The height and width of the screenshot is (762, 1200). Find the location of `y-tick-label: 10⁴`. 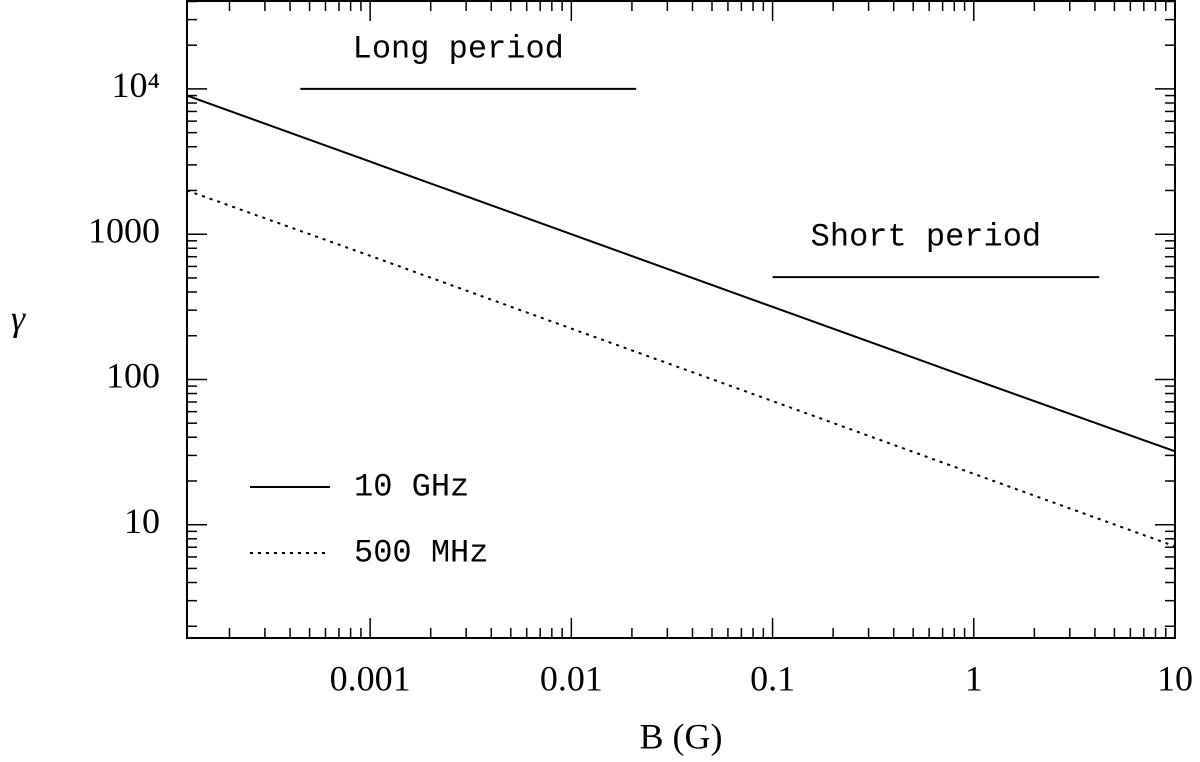

y-tick-label: 10⁴ is located at coordinates (135, 85).